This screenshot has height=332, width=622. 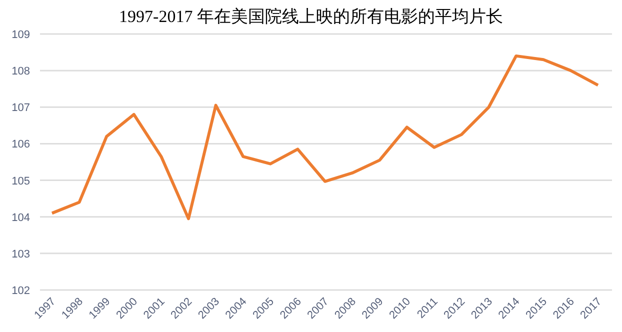 I want to click on y-tick-label: 103, so click(x=21, y=254).